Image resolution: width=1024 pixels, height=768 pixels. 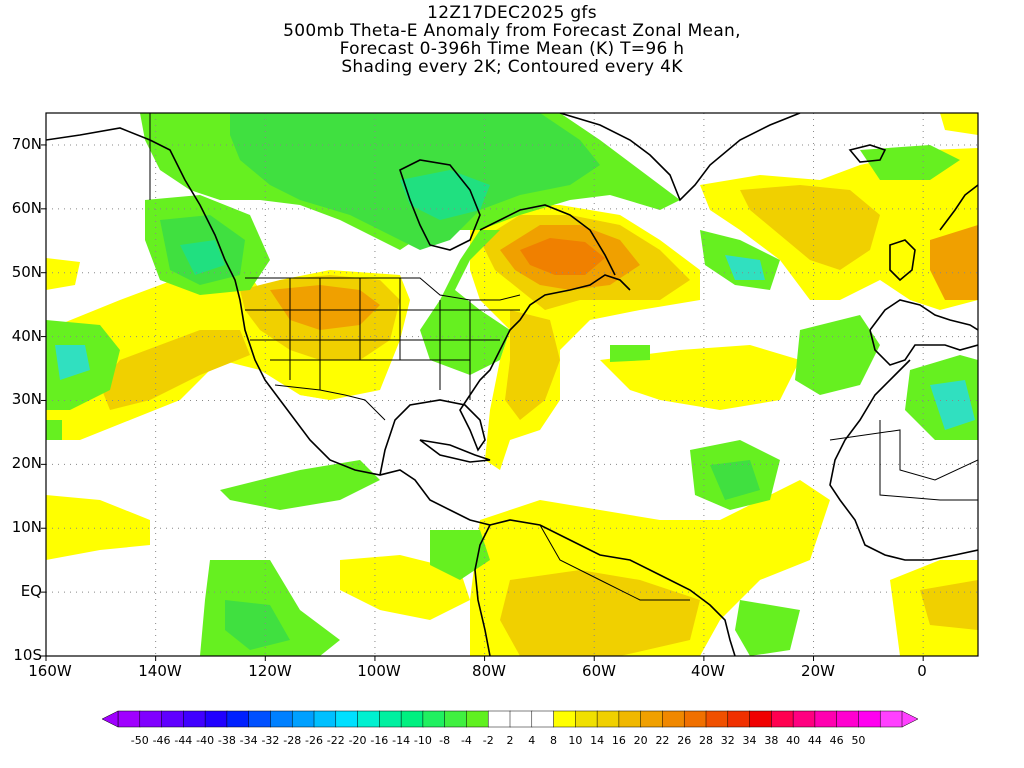 What do you see at coordinates (50, 671) in the screenshot?
I see `lon-label-160w: 160W` at bounding box center [50, 671].